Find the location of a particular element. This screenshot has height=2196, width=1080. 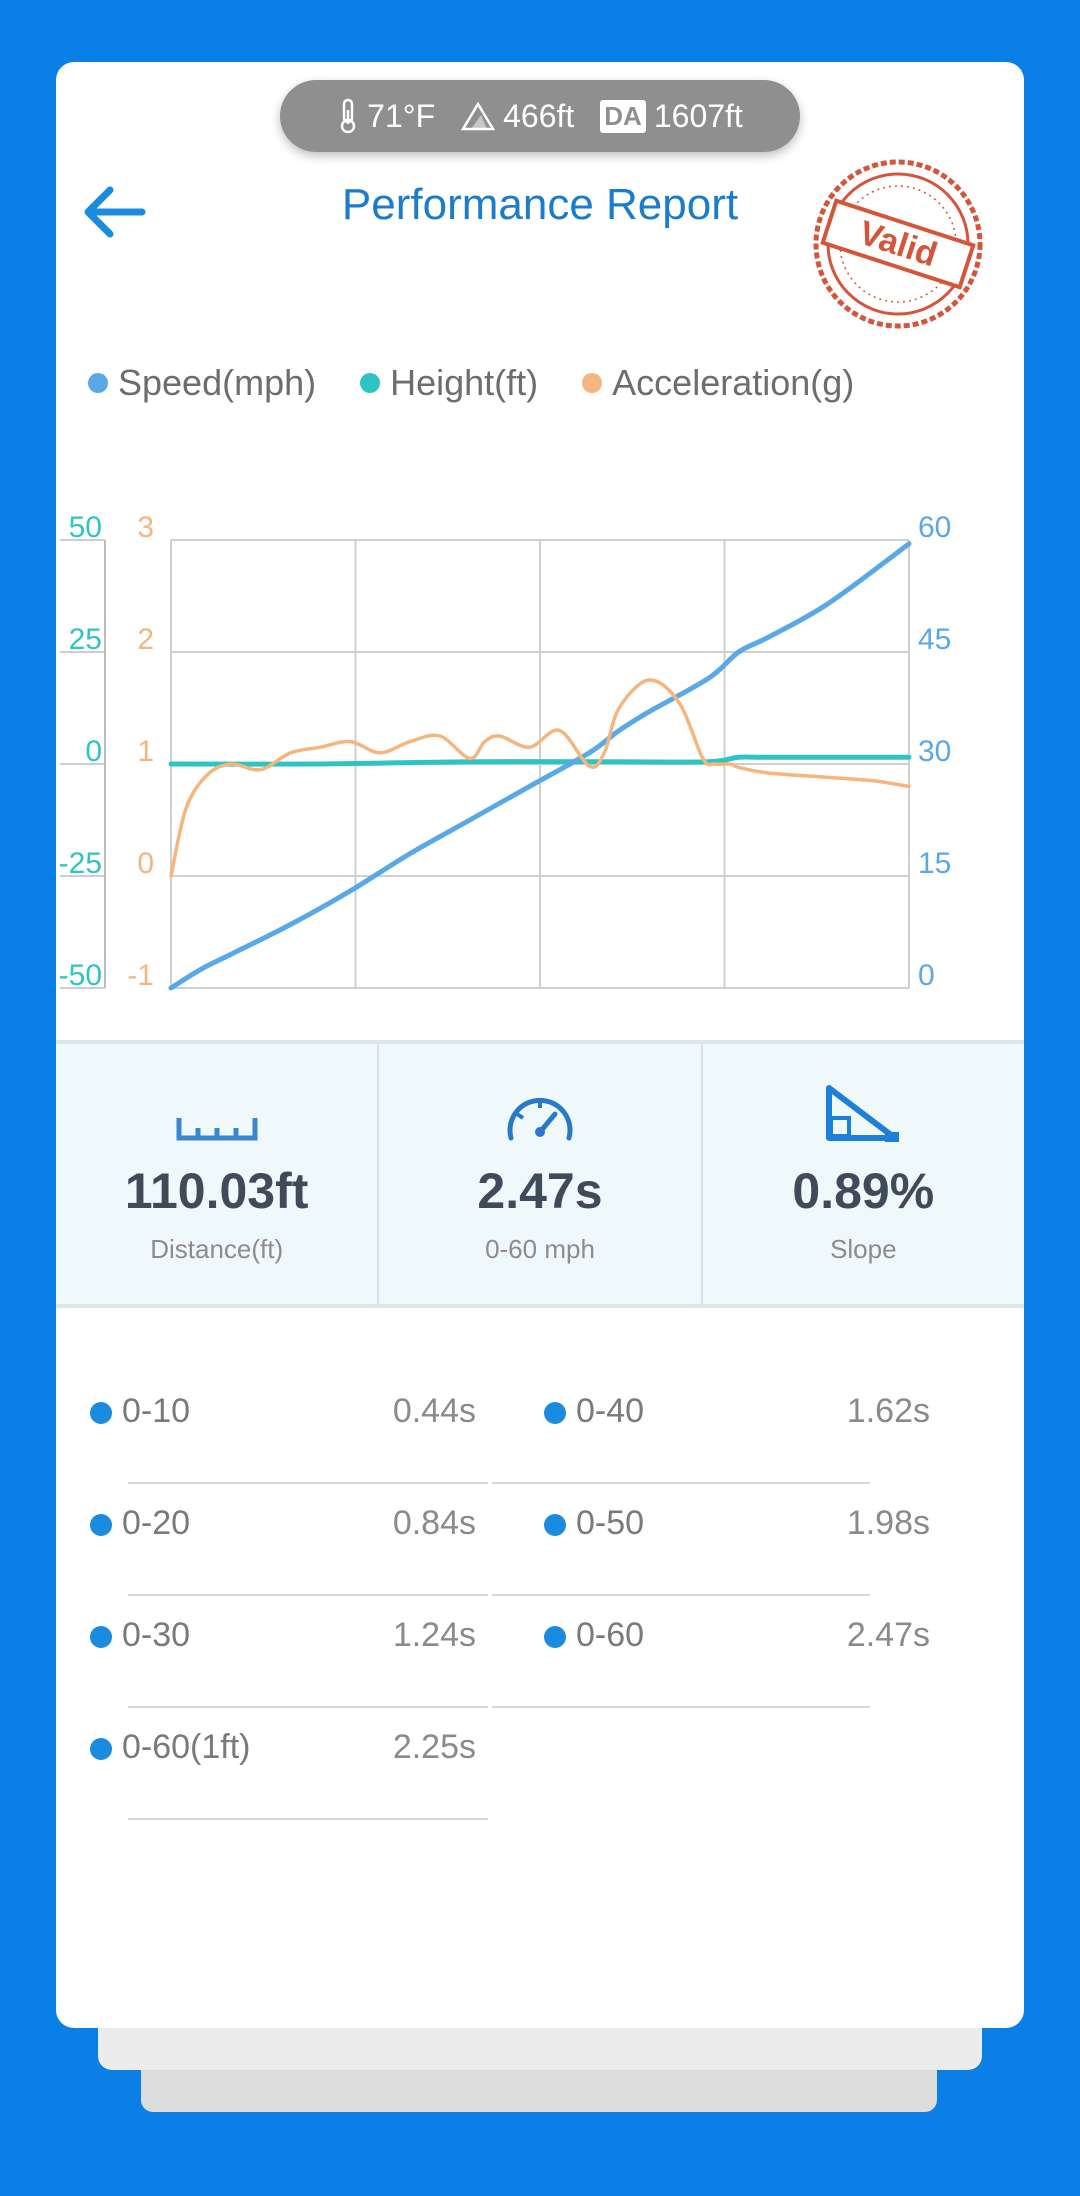

list-item: 0-60(1ft) 2.25s is located at coordinates (272, 1764).